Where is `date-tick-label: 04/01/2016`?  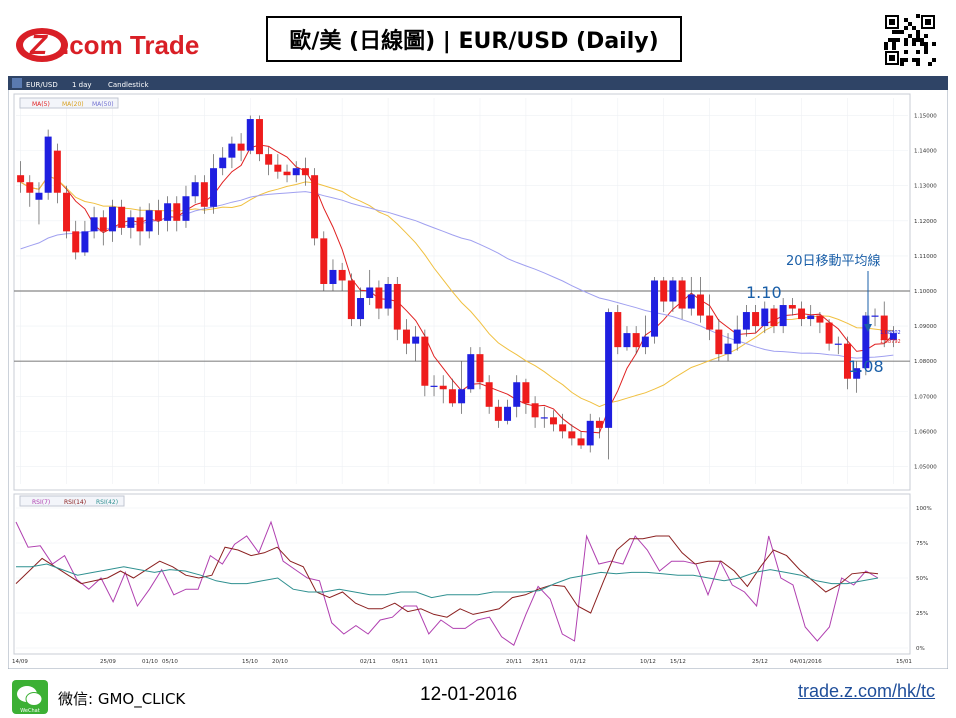
date-tick-label: 04/01/2016 is located at coordinates (806, 662).